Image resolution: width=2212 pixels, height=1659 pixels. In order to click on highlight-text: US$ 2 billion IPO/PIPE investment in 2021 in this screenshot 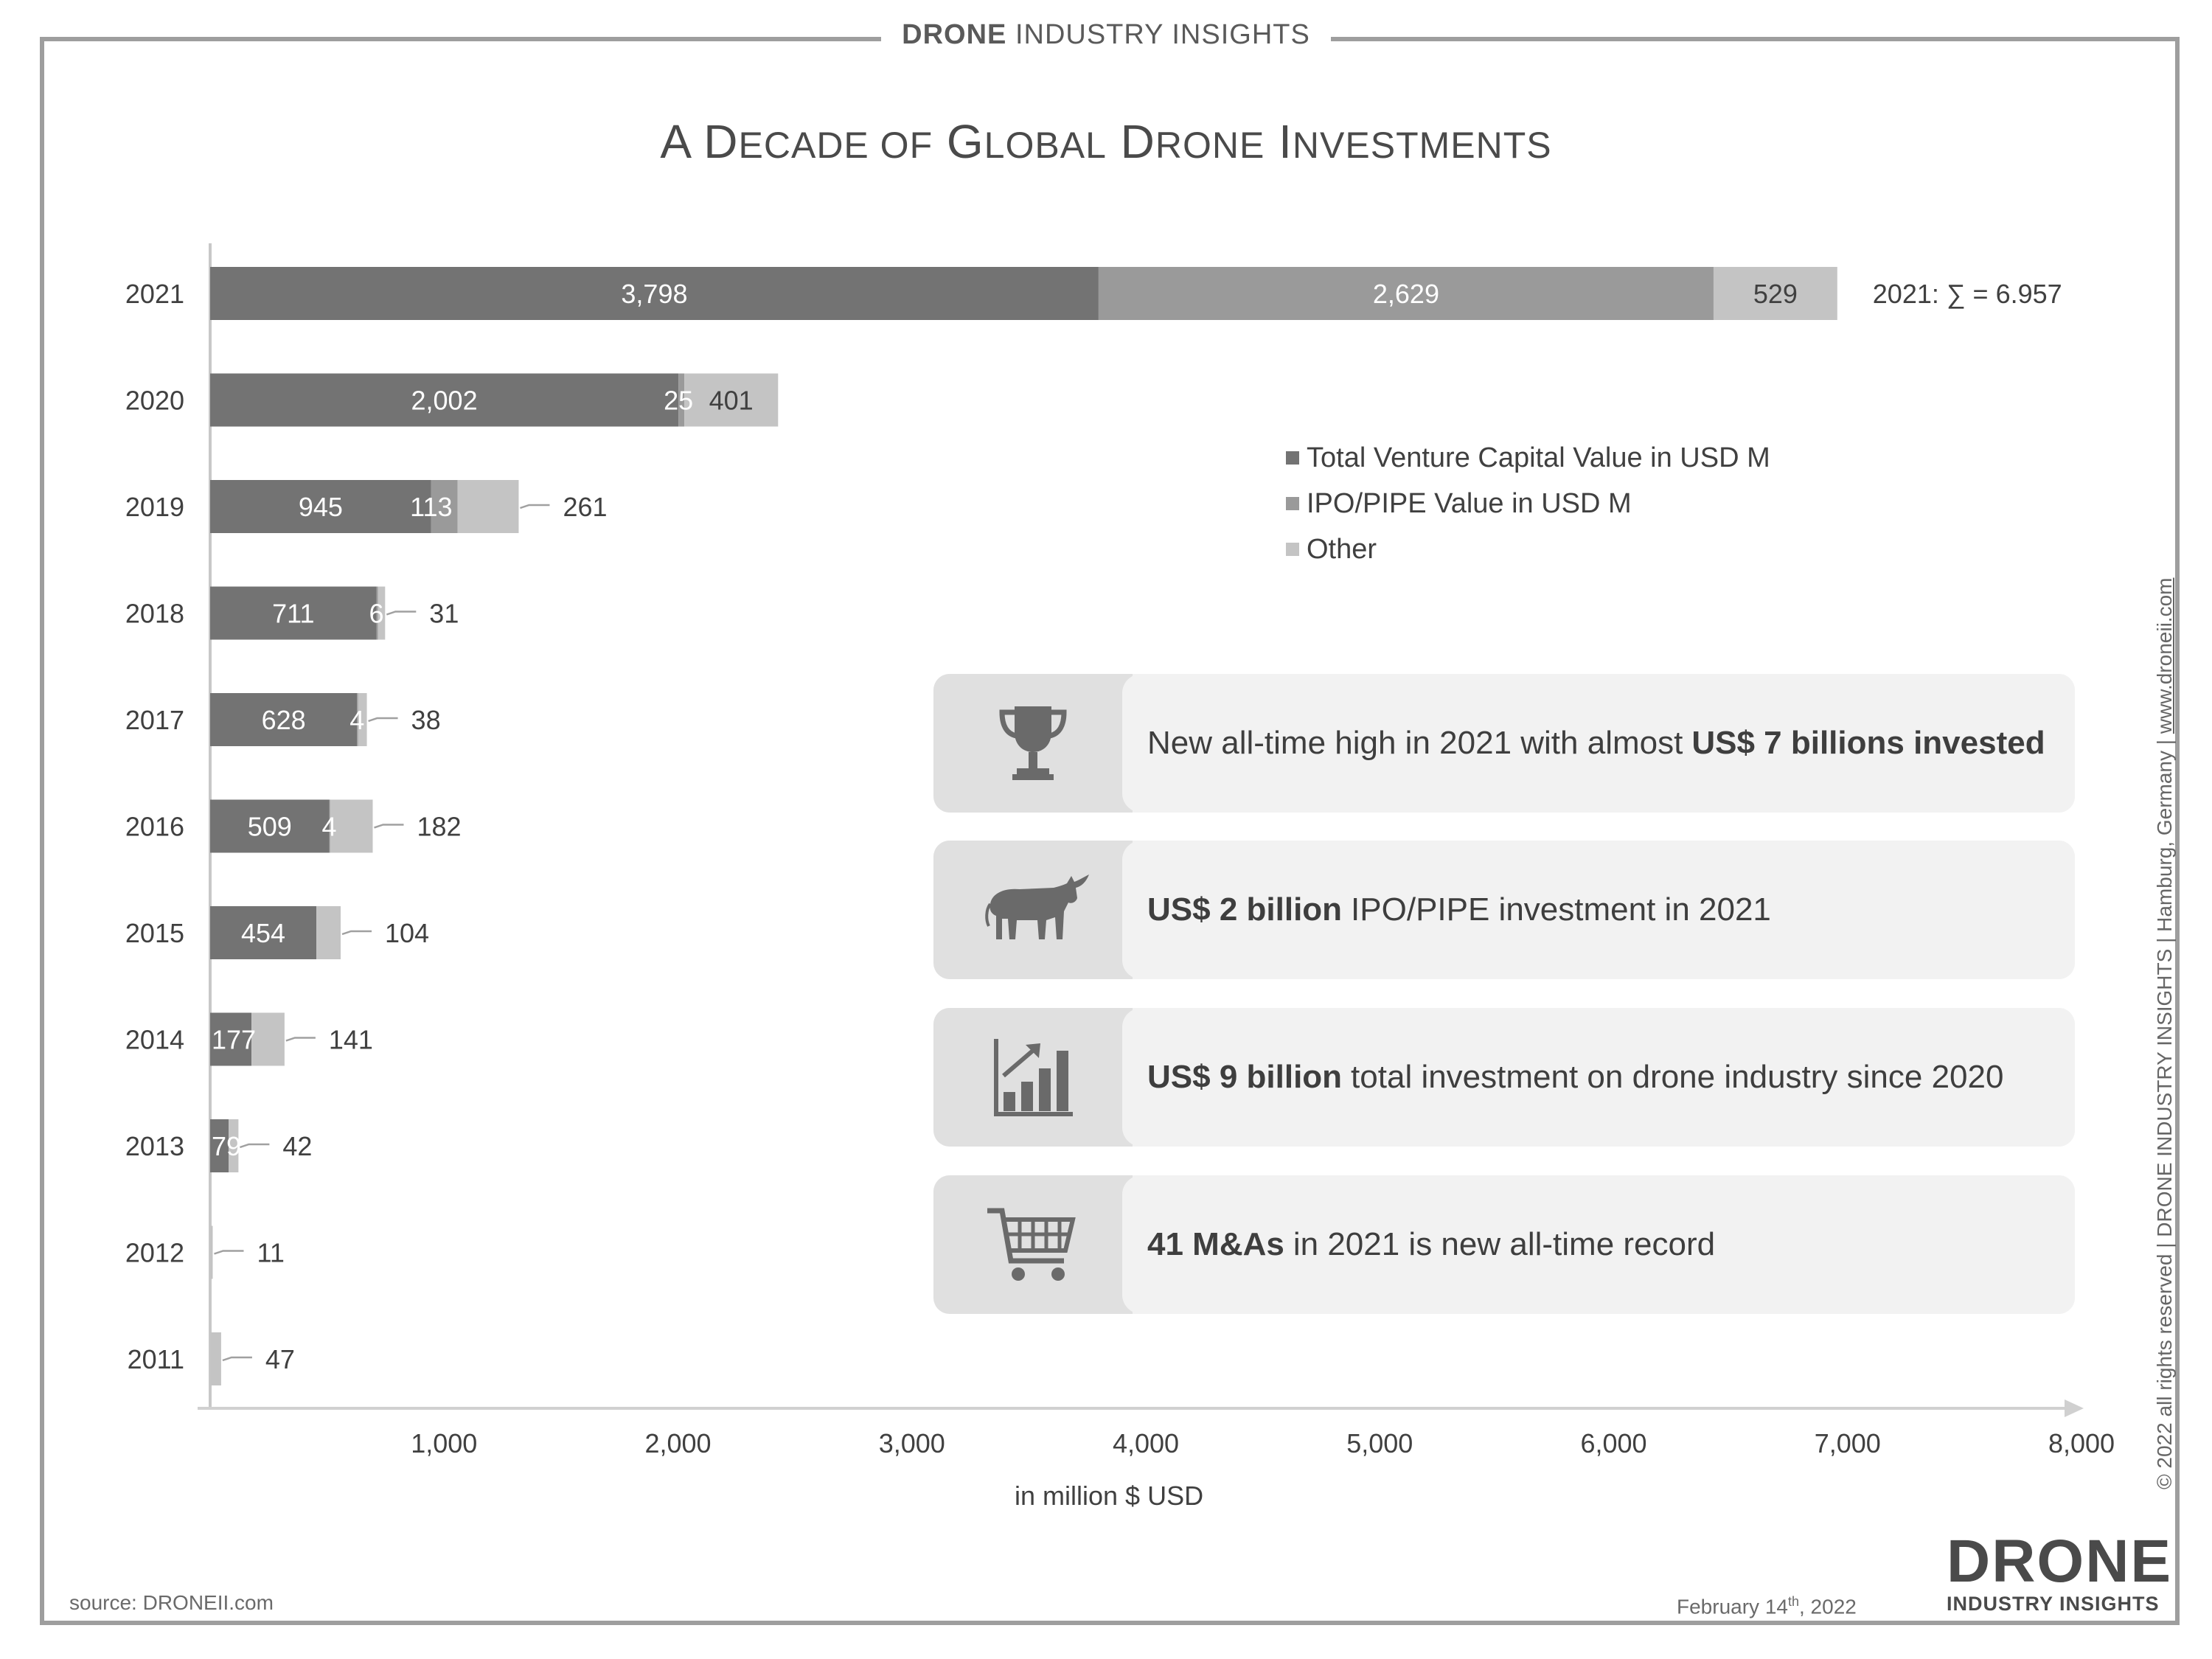, I will do `click(1598, 910)`.